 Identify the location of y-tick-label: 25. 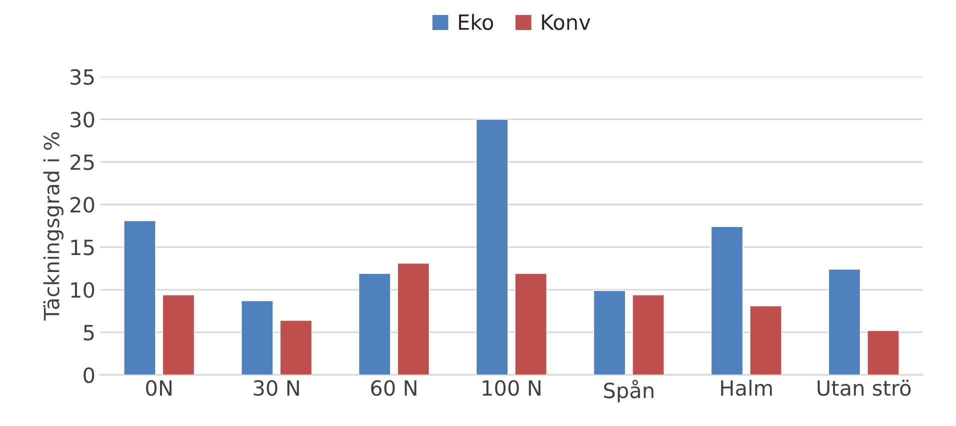
(82, 162).